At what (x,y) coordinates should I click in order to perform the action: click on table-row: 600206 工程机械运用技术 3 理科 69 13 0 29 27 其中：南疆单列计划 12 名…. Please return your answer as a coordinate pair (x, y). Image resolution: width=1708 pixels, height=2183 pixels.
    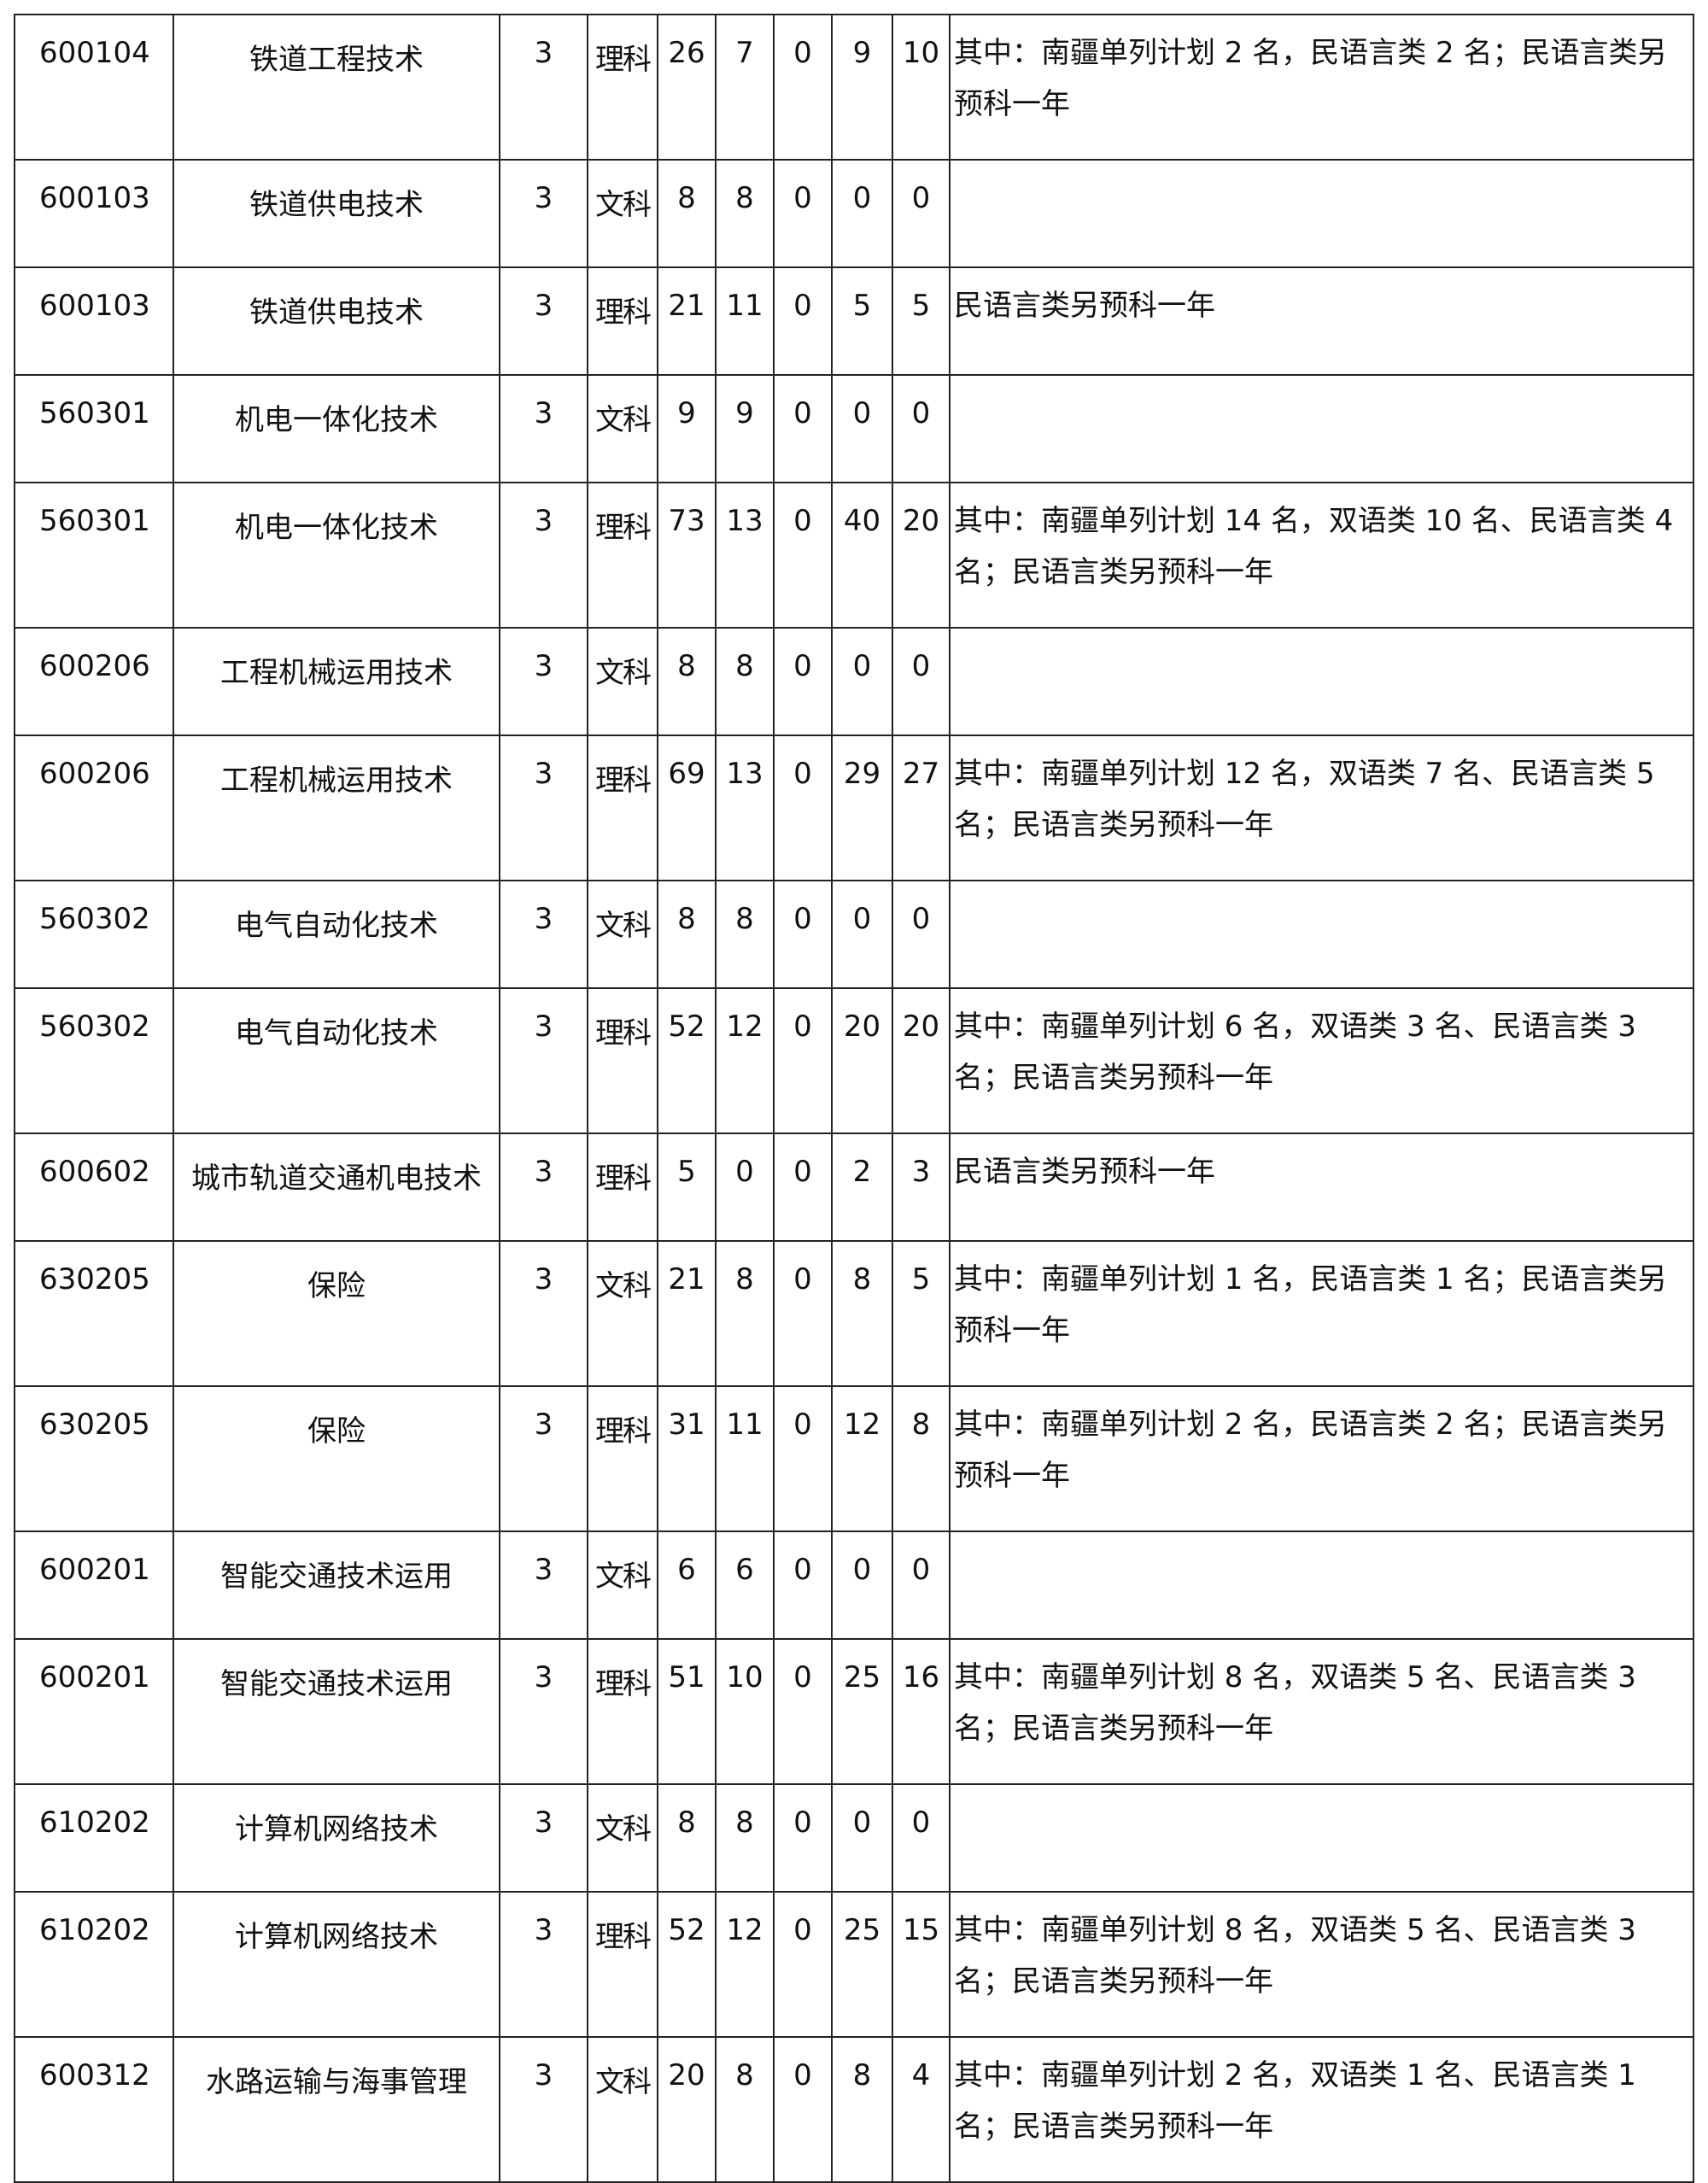
    Looking at the image, I should click on (854, 807).